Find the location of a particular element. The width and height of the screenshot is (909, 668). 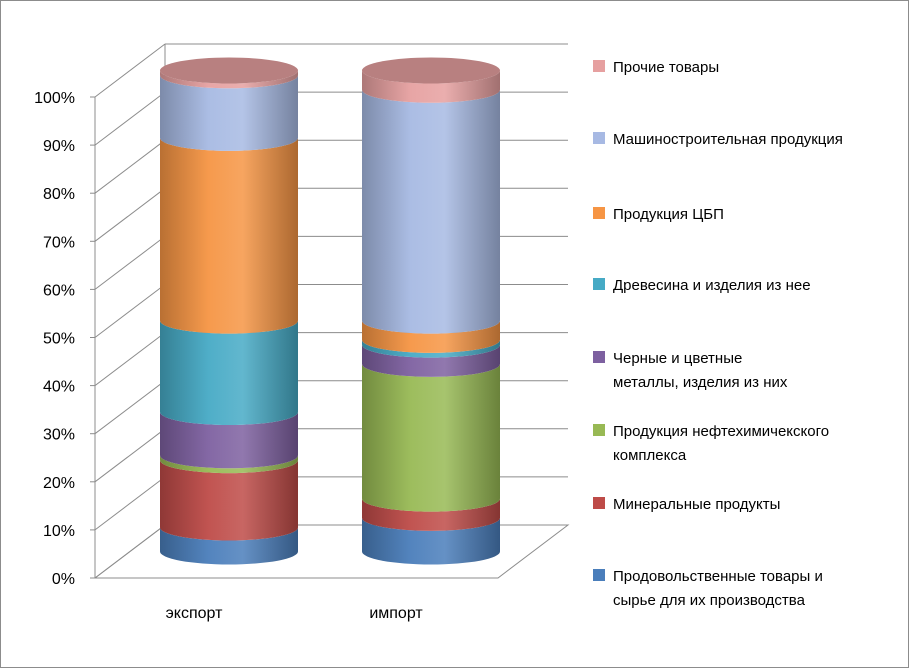

legend-label: Черные и цветные is located at coordinates (677, 358).